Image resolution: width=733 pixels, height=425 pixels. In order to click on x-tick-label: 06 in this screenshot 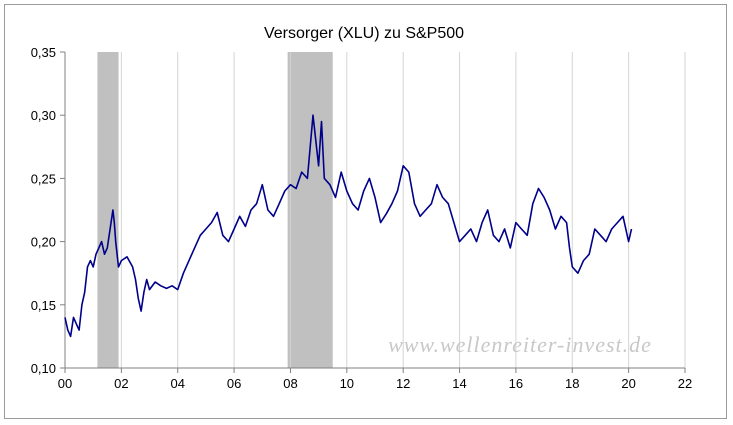, I will do `click(234, 383)`.